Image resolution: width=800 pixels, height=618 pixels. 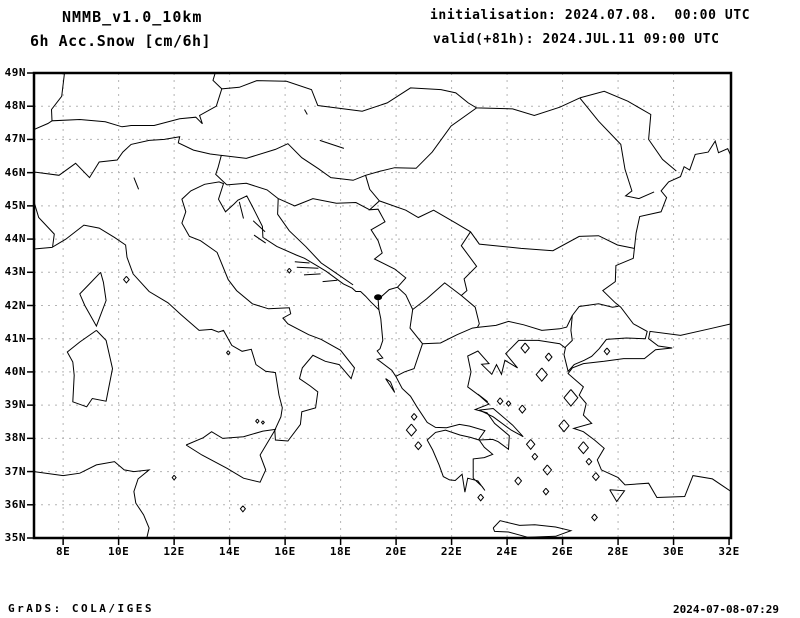 I want to click on y-tick-label: 49N, so click(x=15, y=72).